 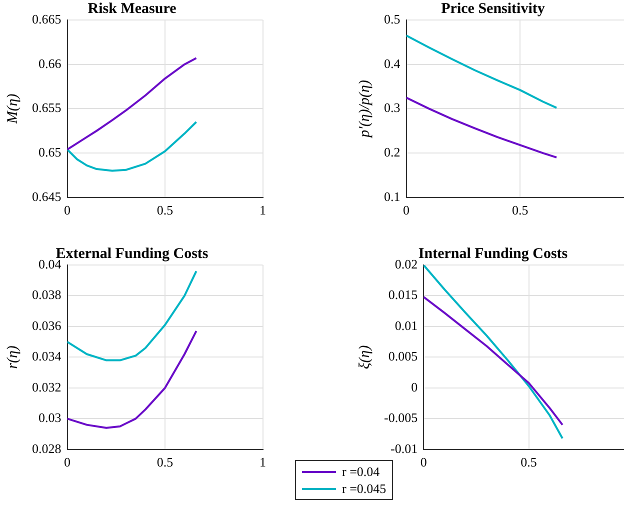 I want to click on y-tick-label: 0.028, so click(x=47, y=448).